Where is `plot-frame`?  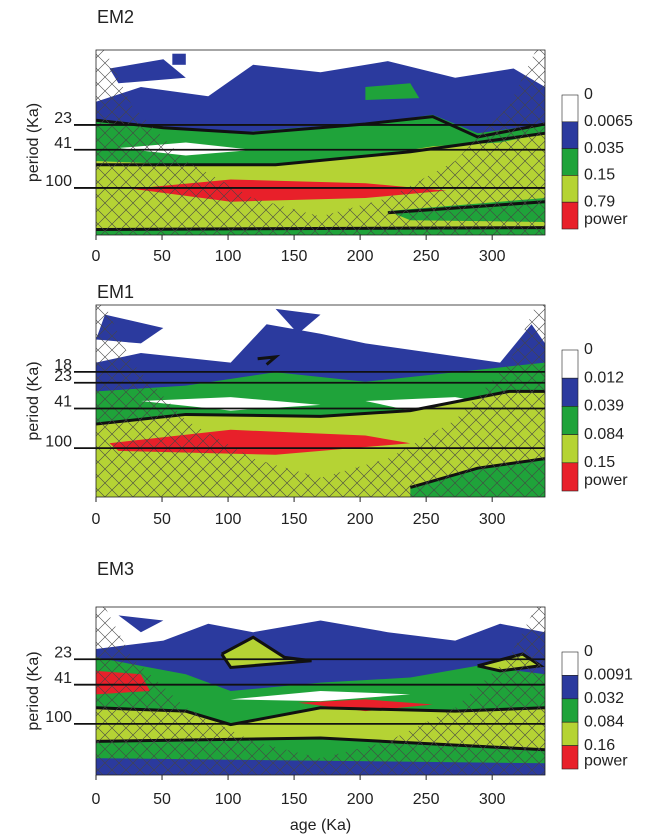 plot-frame is located at coordinates (320, 691).